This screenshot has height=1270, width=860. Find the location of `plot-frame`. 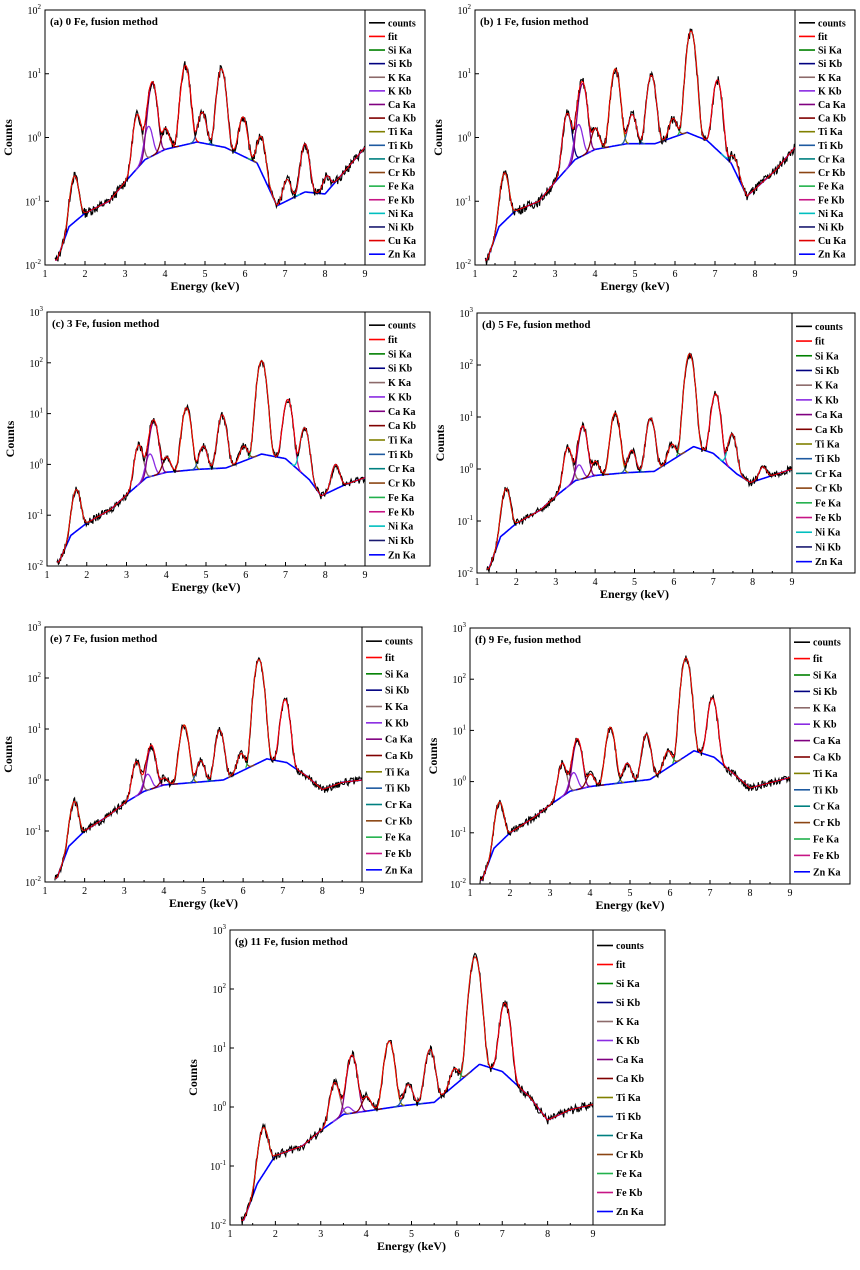

plot-frame is located at coordinates (634, 443).